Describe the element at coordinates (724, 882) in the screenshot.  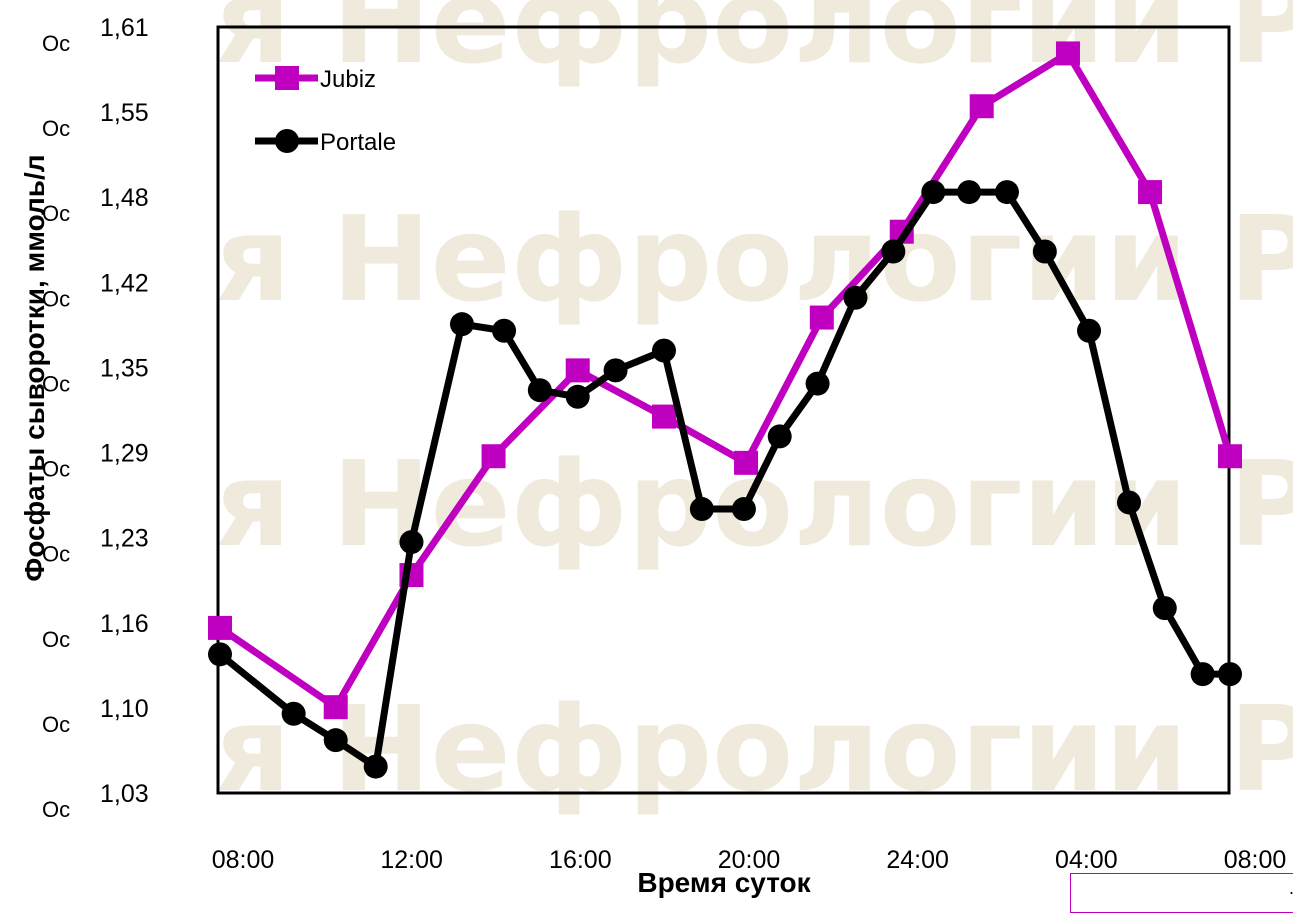
I see `x-axis-title: Время суток` at that location.